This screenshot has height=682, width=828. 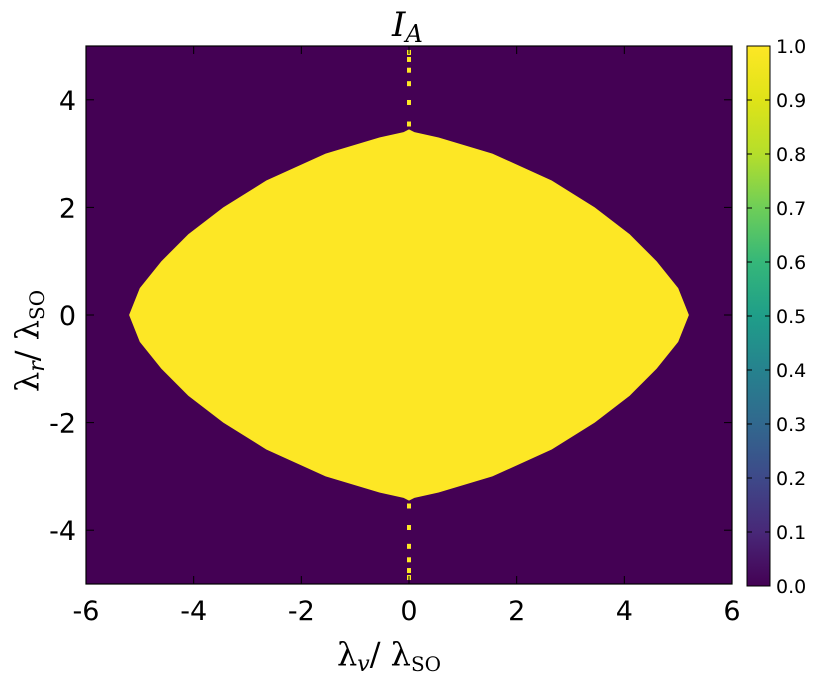 I want to click on colorbar-ticks: 0.0 0.1 0.2 0.3 0.4 0.5 0.6 0.7 0.8 0.9 1.0, so click(x=776, y=317).